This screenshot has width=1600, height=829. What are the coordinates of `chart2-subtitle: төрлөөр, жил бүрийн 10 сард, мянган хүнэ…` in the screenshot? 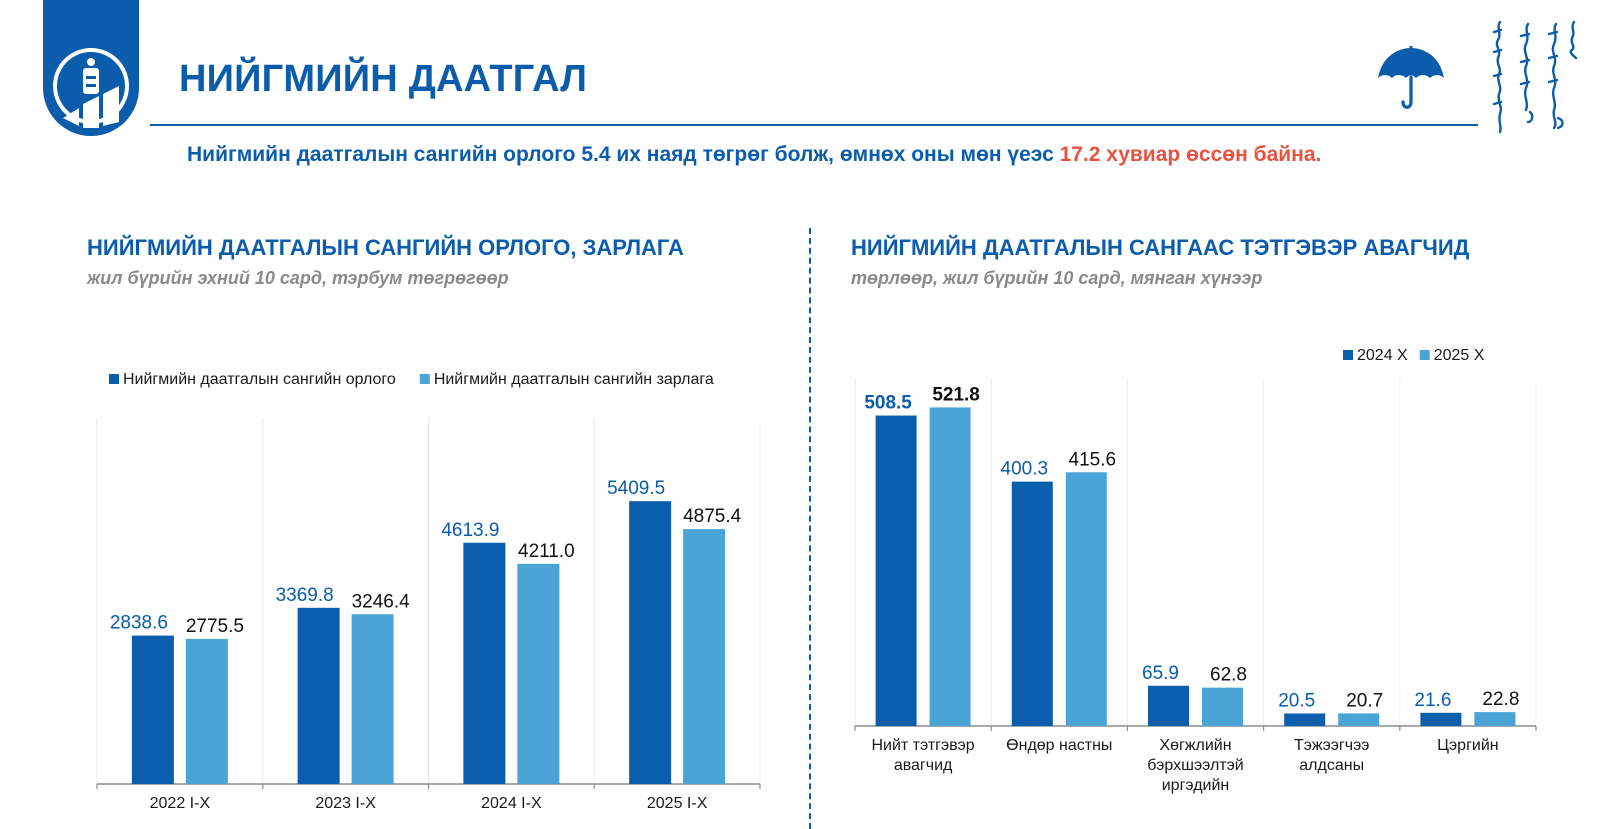 It's located at (1057, 278).